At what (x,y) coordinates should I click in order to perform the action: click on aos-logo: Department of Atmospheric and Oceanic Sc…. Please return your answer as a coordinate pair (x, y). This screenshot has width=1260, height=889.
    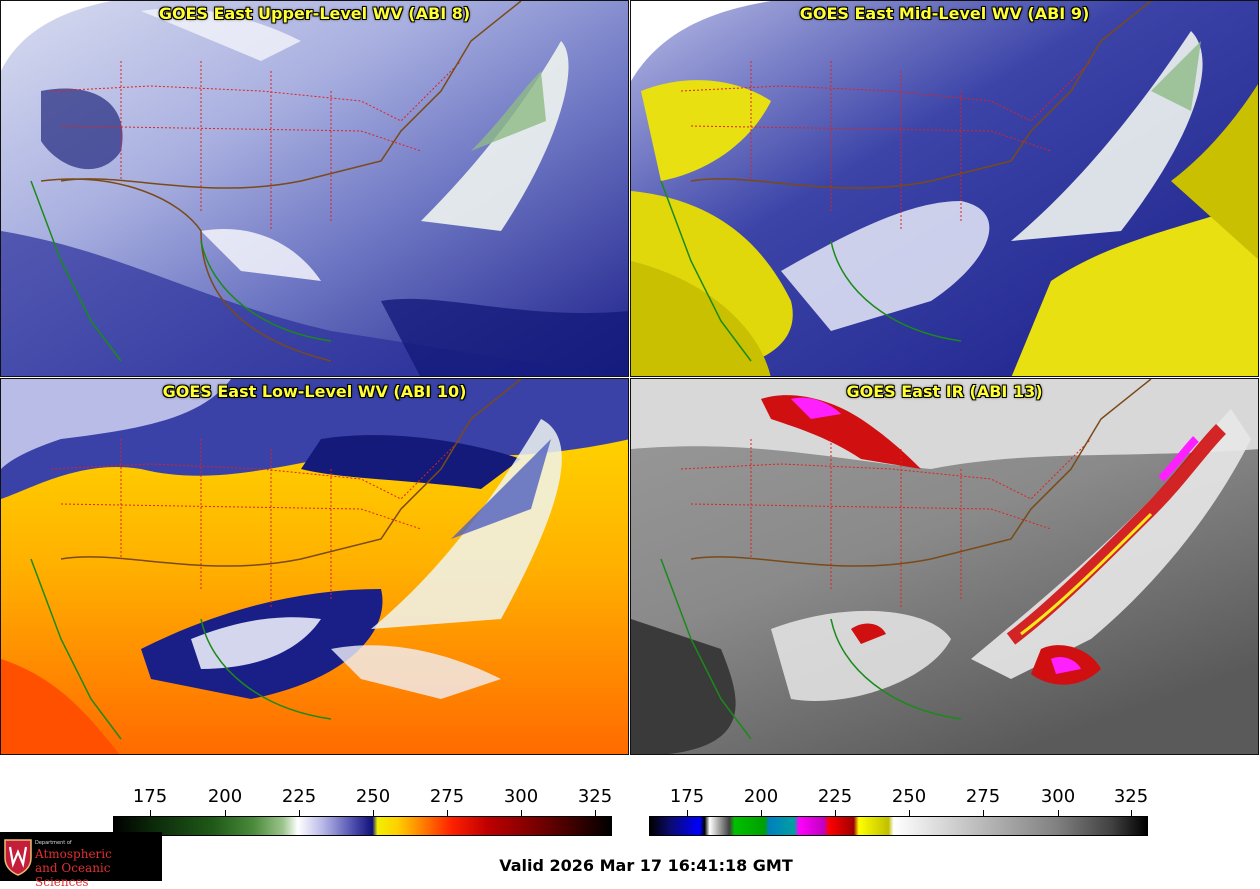
    Looking at the image, I should click on (81, 860).